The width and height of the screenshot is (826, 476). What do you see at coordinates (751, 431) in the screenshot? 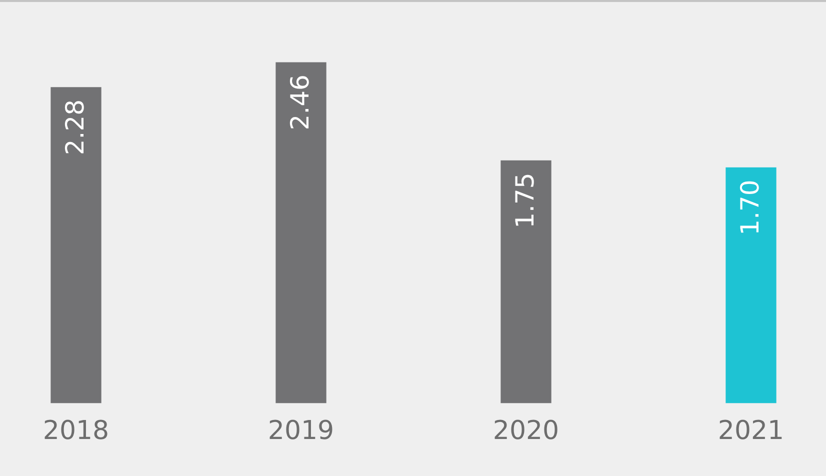
I see `x-tick-label: 2021` at bounding box center [751, 431].